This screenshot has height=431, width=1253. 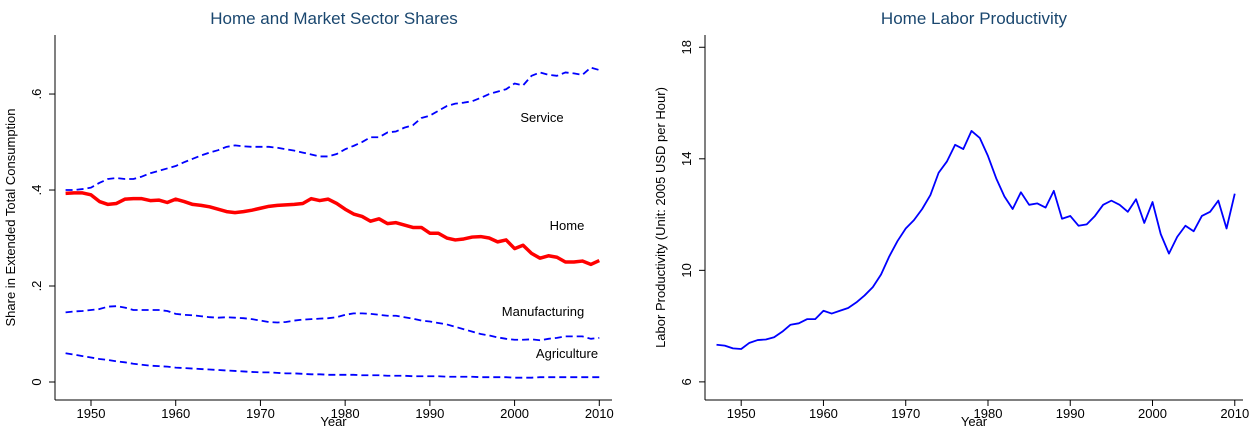 I want to click on series-label: Service, so click(x=541, y=117).